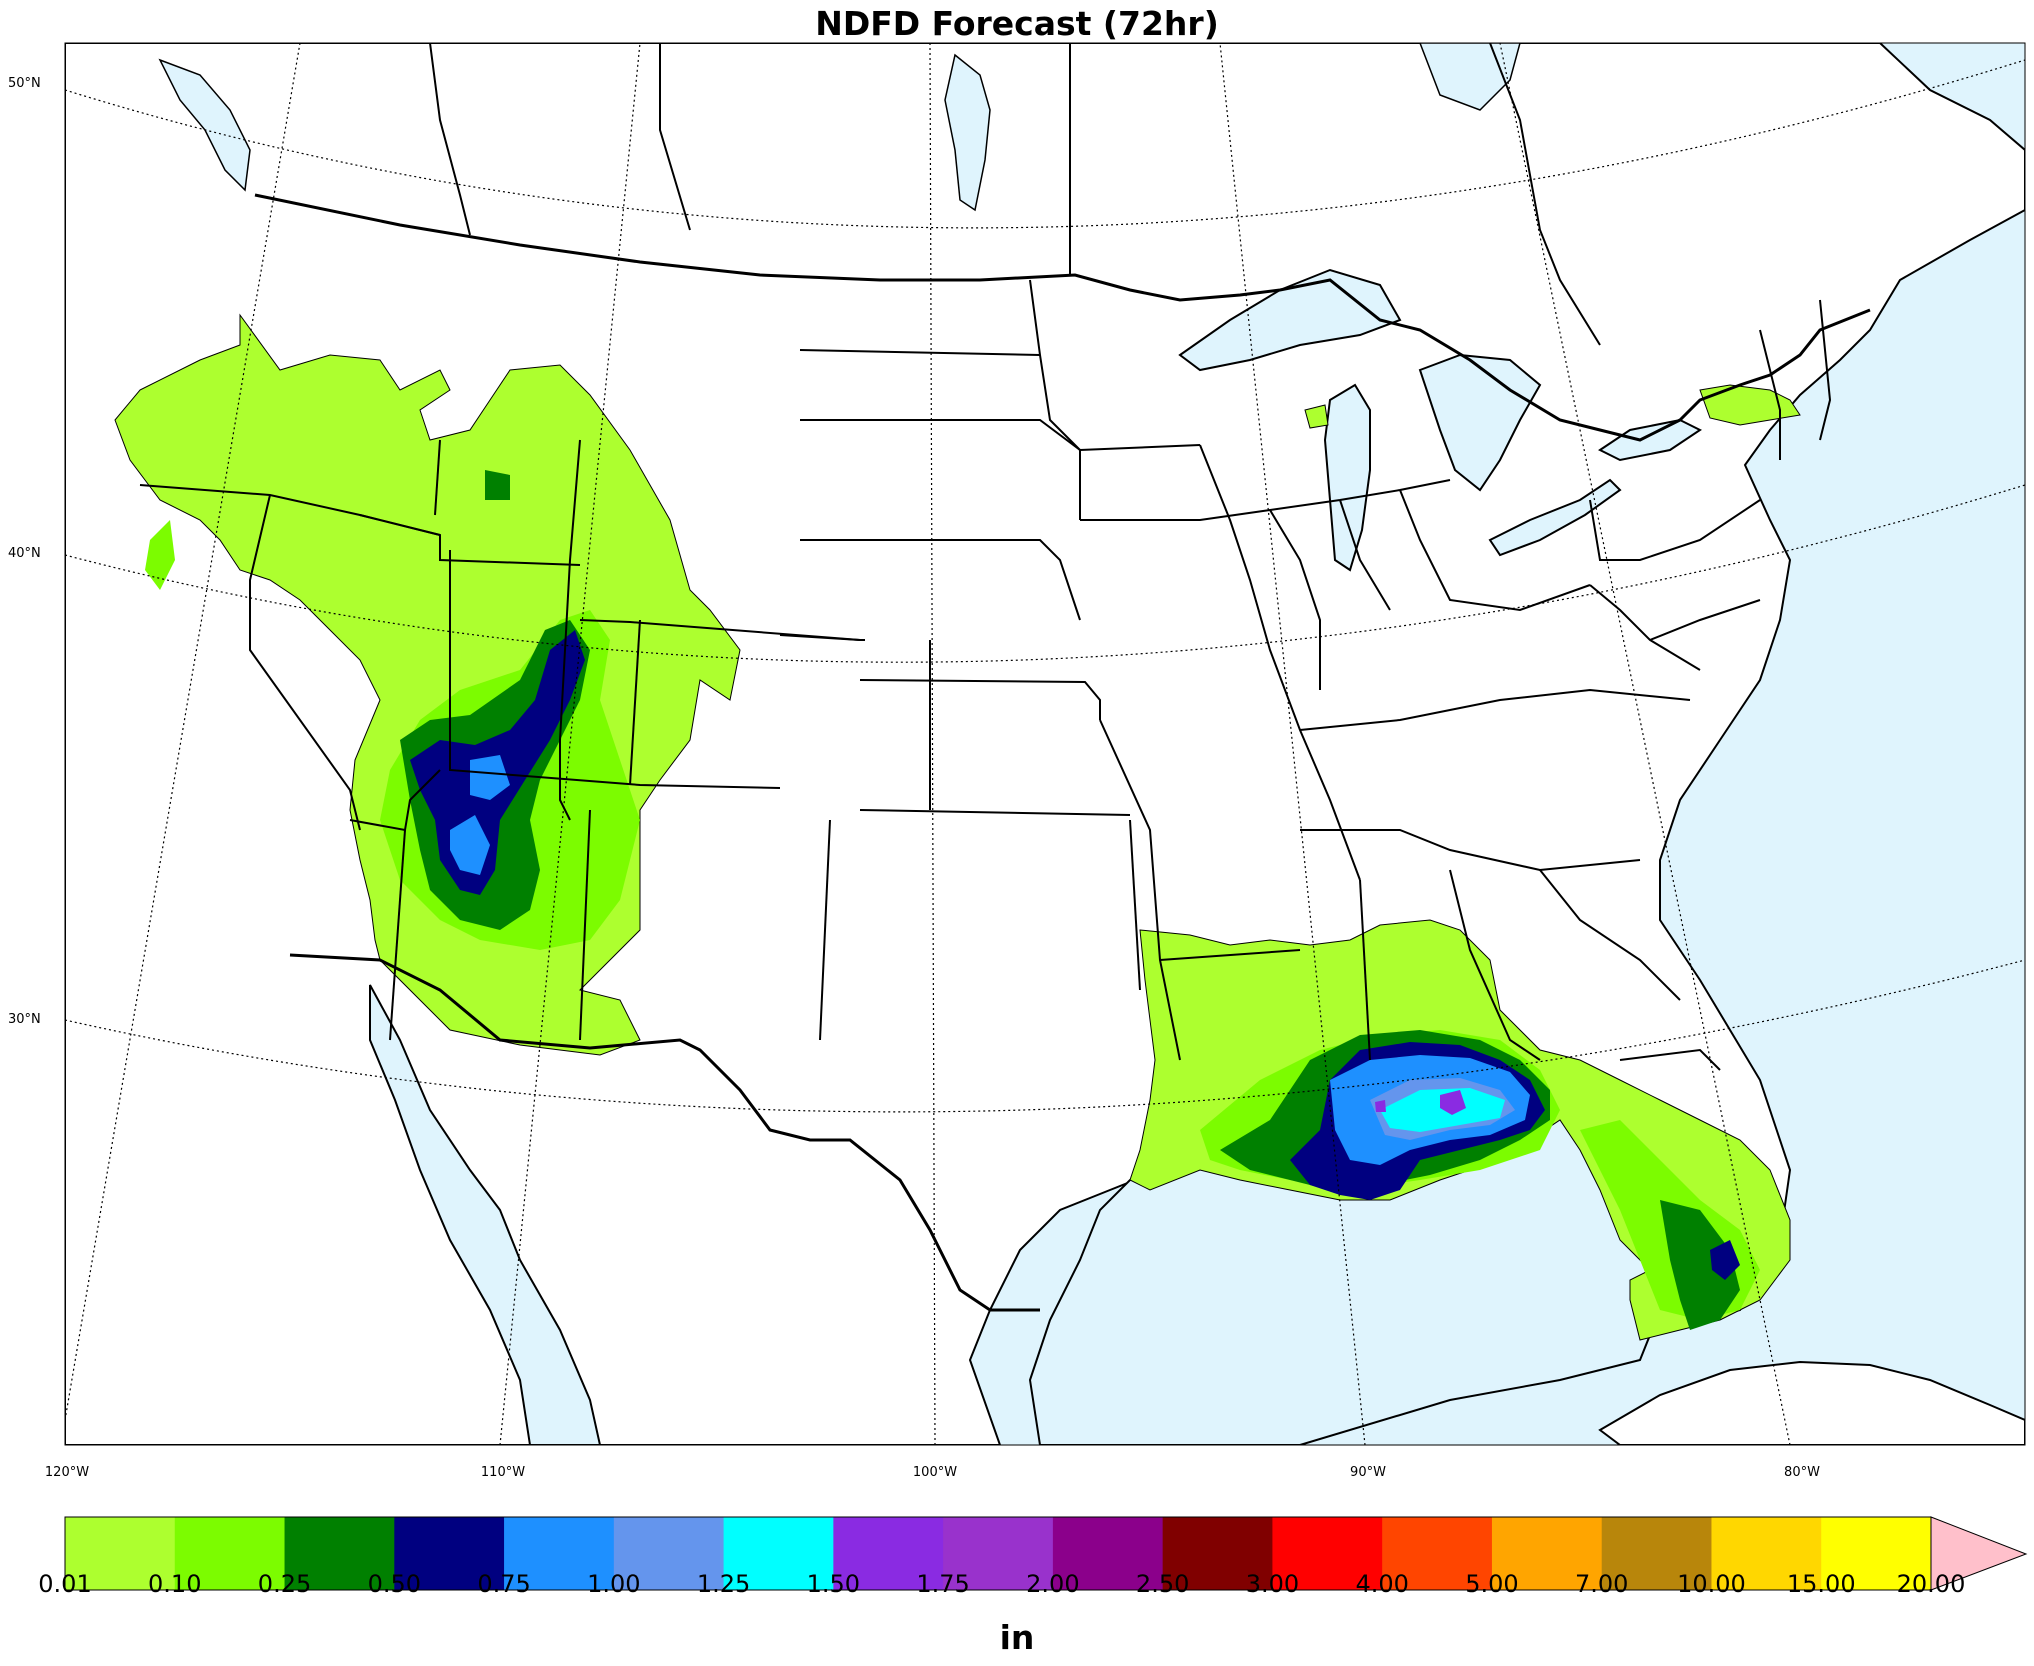 The height and width of the screenshot is (1666, 2034). Describe the element at coordinates (1368, 1472) in the screenshot. I see `lon-label-90: 90°W` at that location.